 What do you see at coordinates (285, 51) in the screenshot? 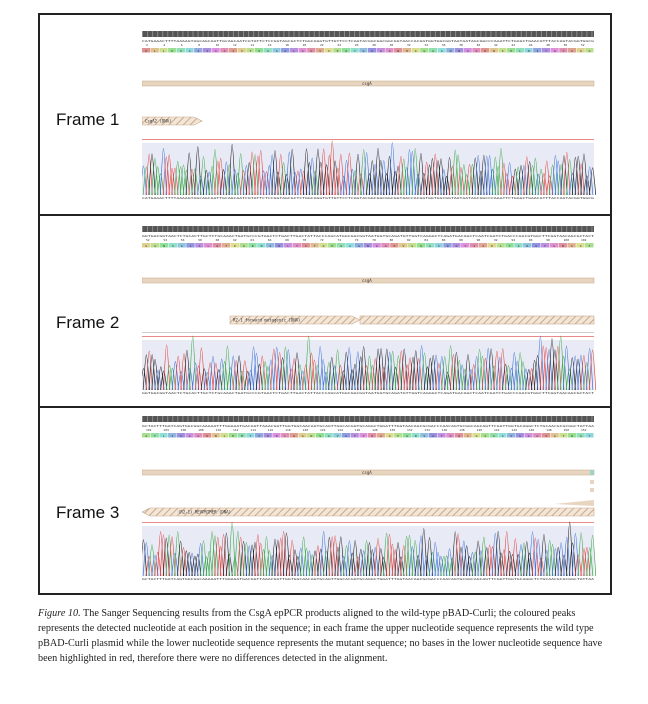
I see `aa-letter: A` at bounding box center [285, 51].